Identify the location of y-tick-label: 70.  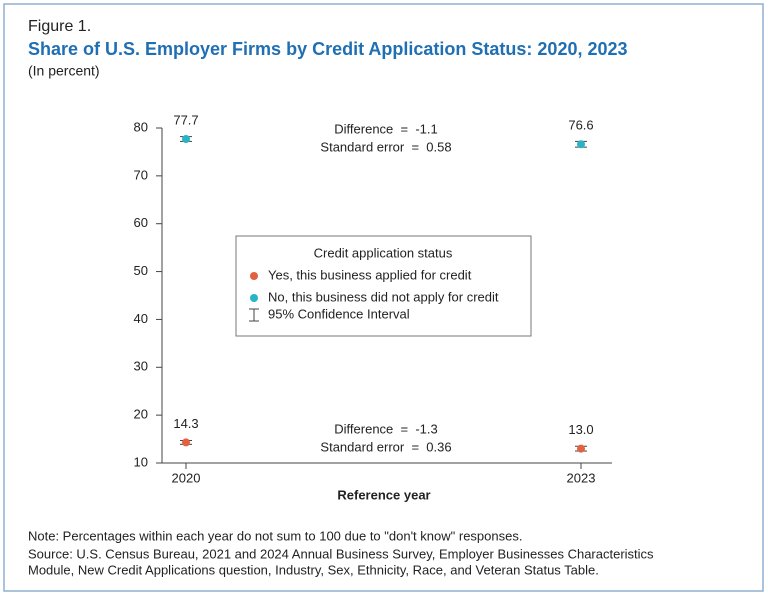
(141, 174).